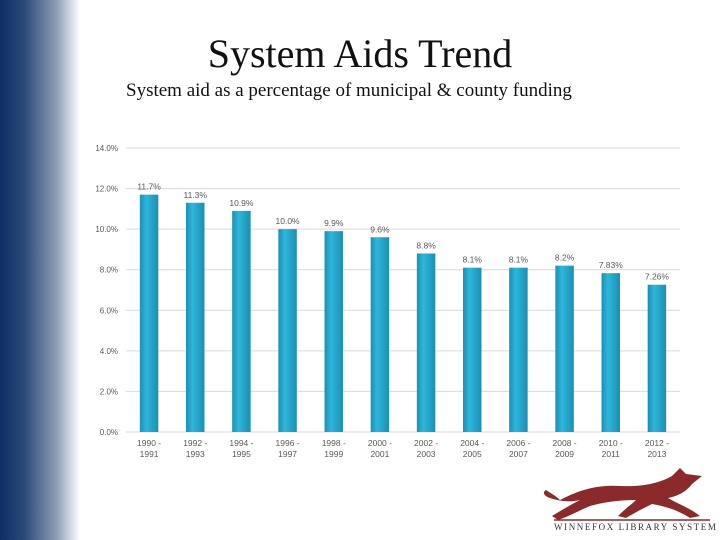 The width and height of the screenshot is (720, 540). Describe the element at coordinates (149, 443) in the screenshot. I see `x-tick-label: 1990 -` at that location.